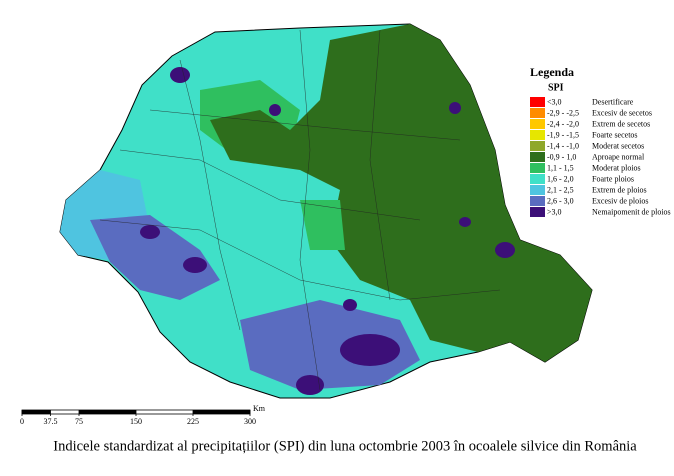  I want to click on scale-label: 75, so click(79, 421).